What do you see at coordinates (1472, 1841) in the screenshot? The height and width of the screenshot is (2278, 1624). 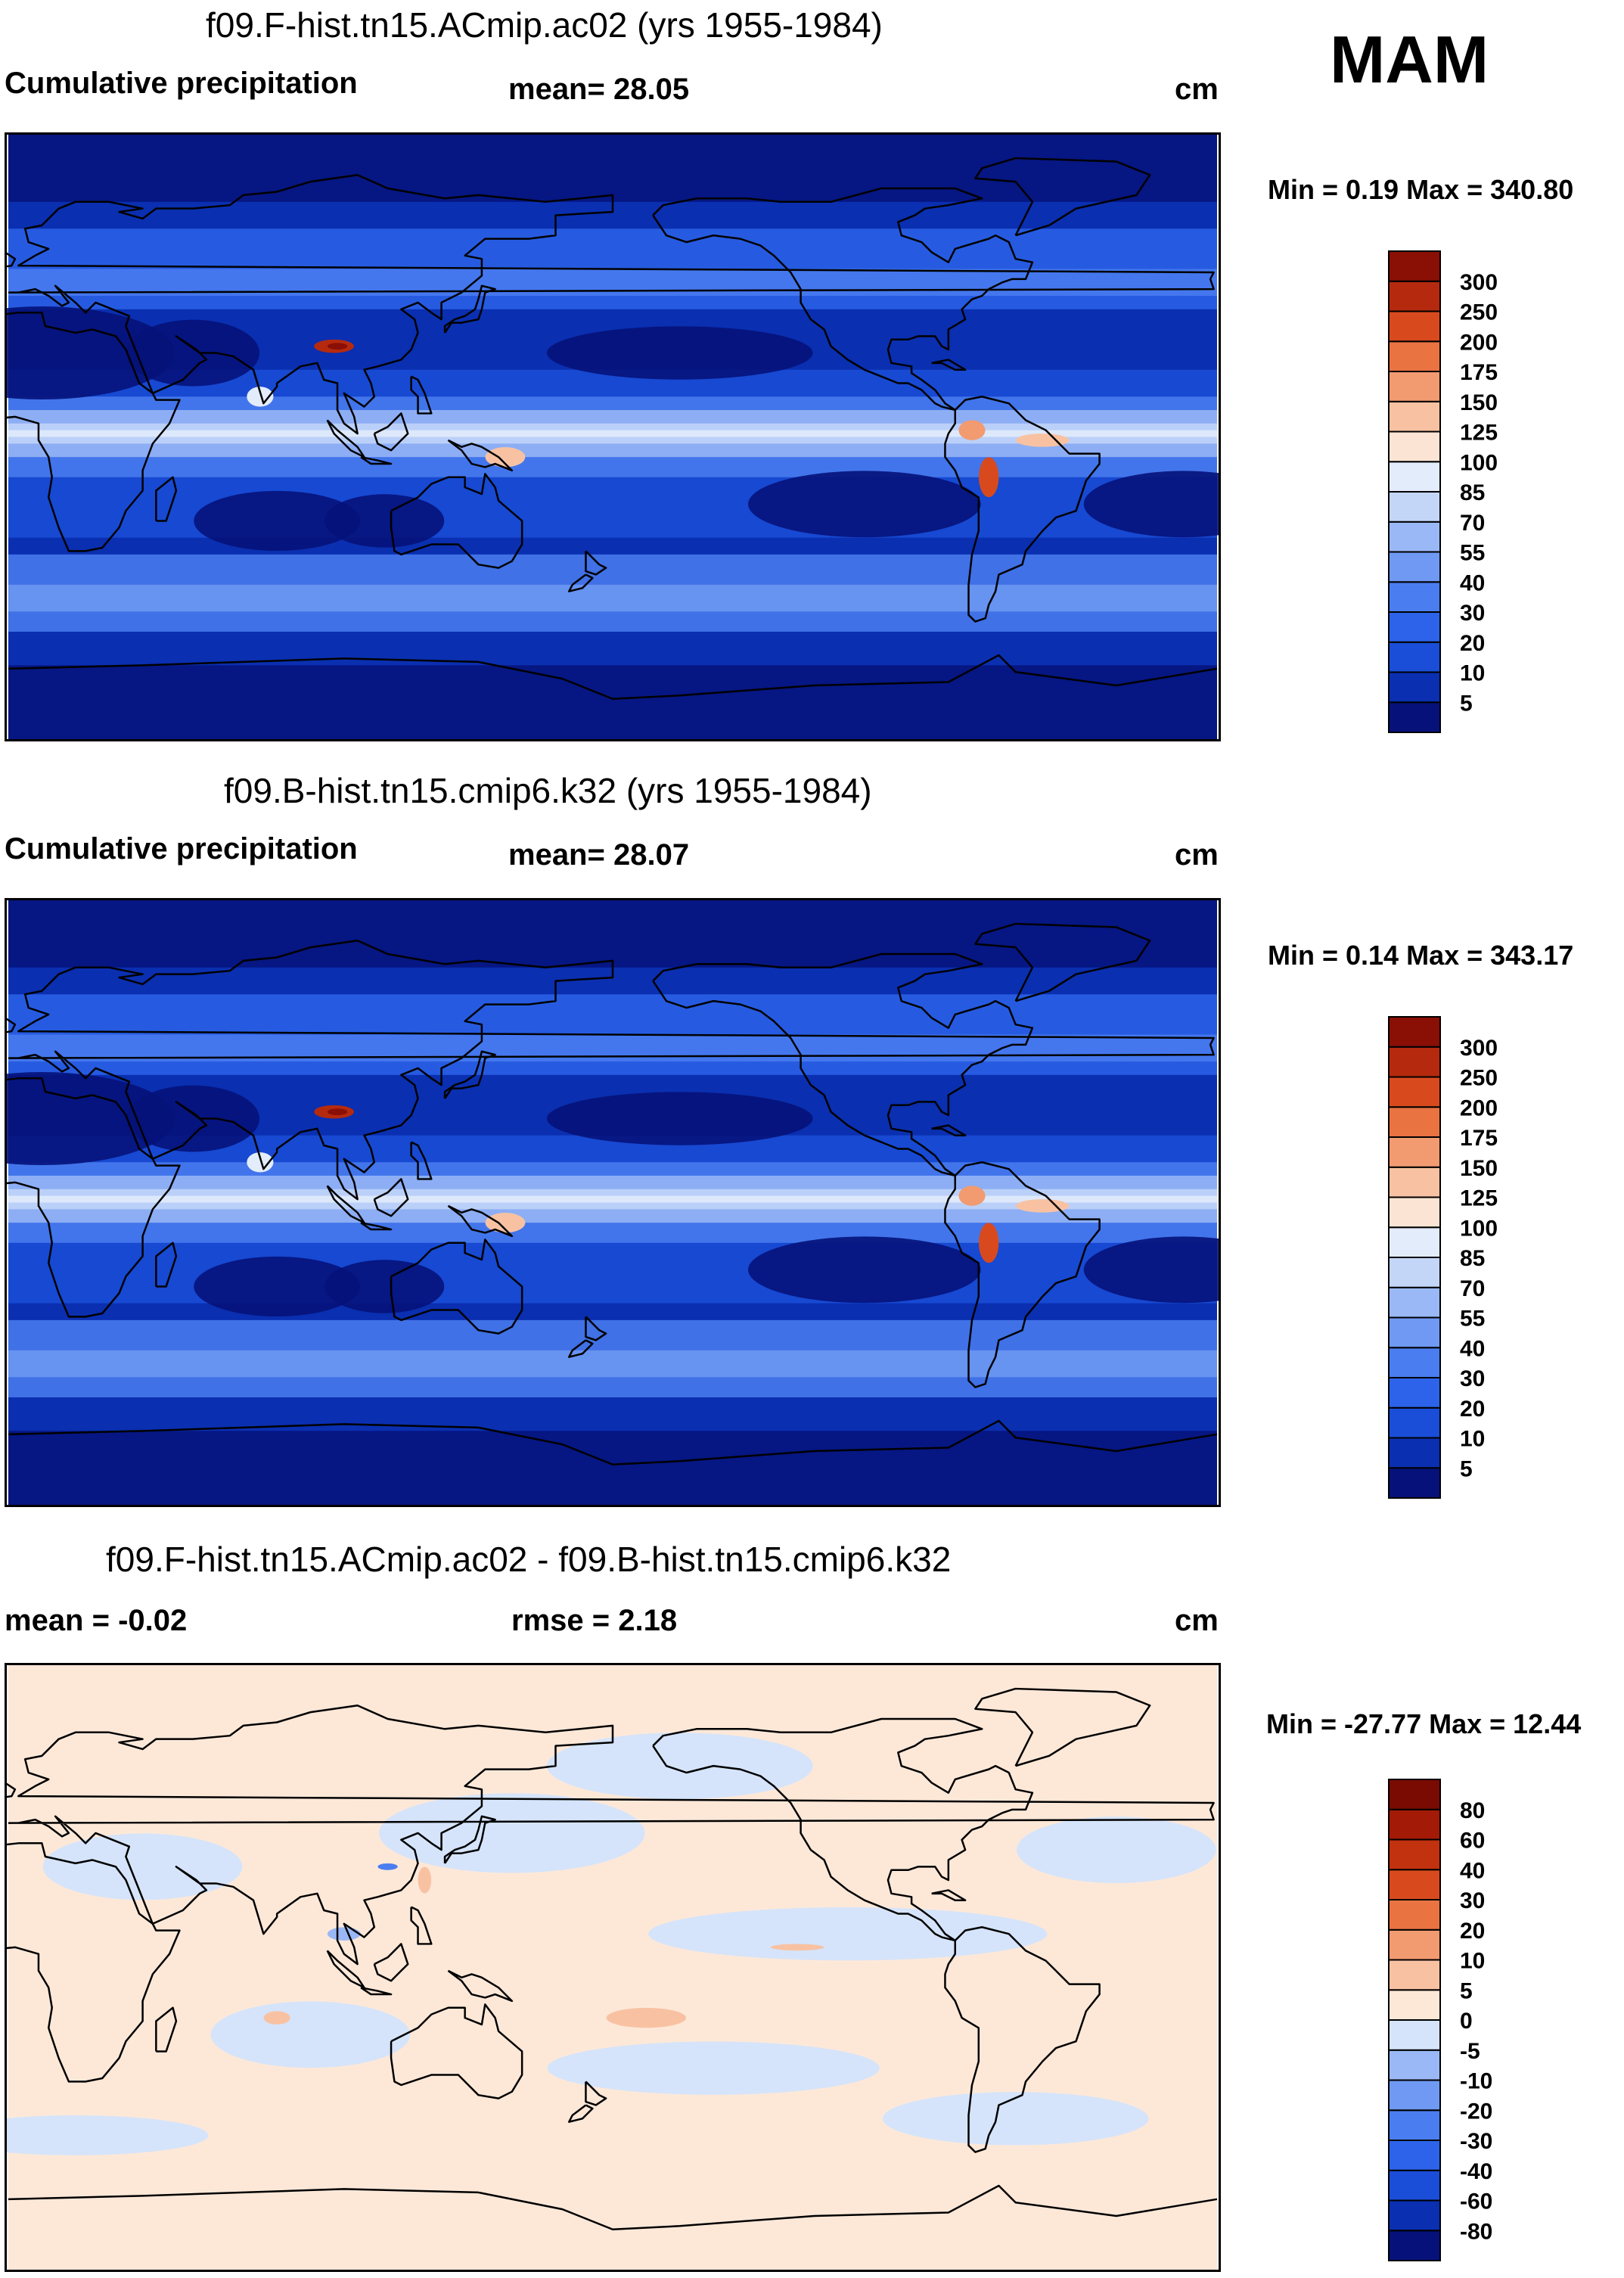 I see `colorbar-label: 60` at bounding box center [1472, 1841].